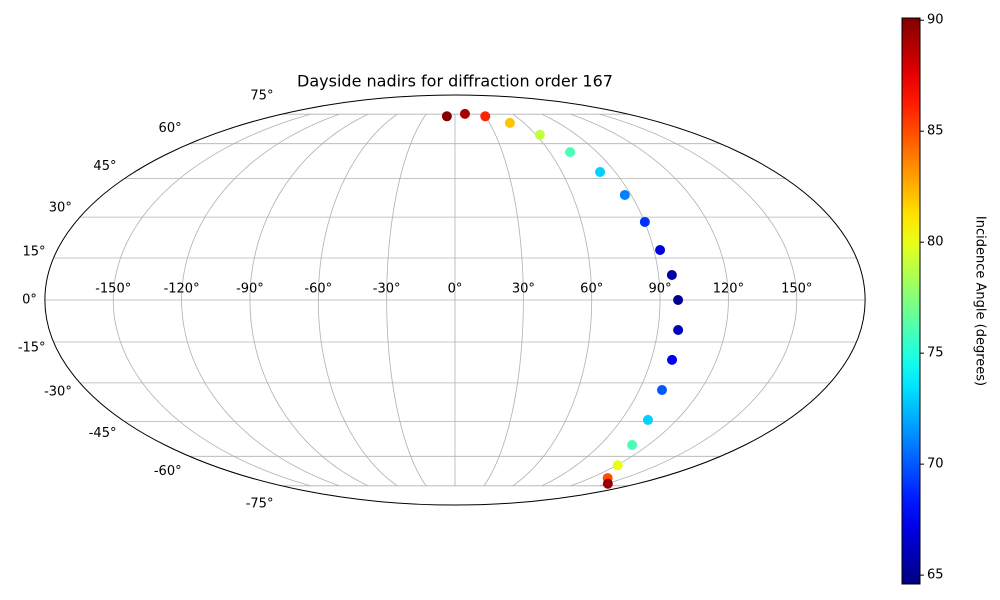 This screenshot has width=1000, height=600. Describe the element at coordinates (261, 96) in the screenshot. I see `y-tick-label: 75°` at that location.